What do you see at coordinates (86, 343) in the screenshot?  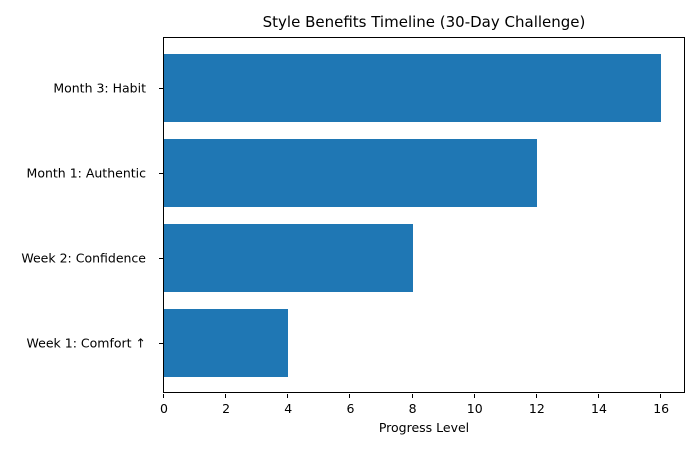 I see `y-tick-label: Week 1: Comfort ↑` at bounding box center [86, 343].